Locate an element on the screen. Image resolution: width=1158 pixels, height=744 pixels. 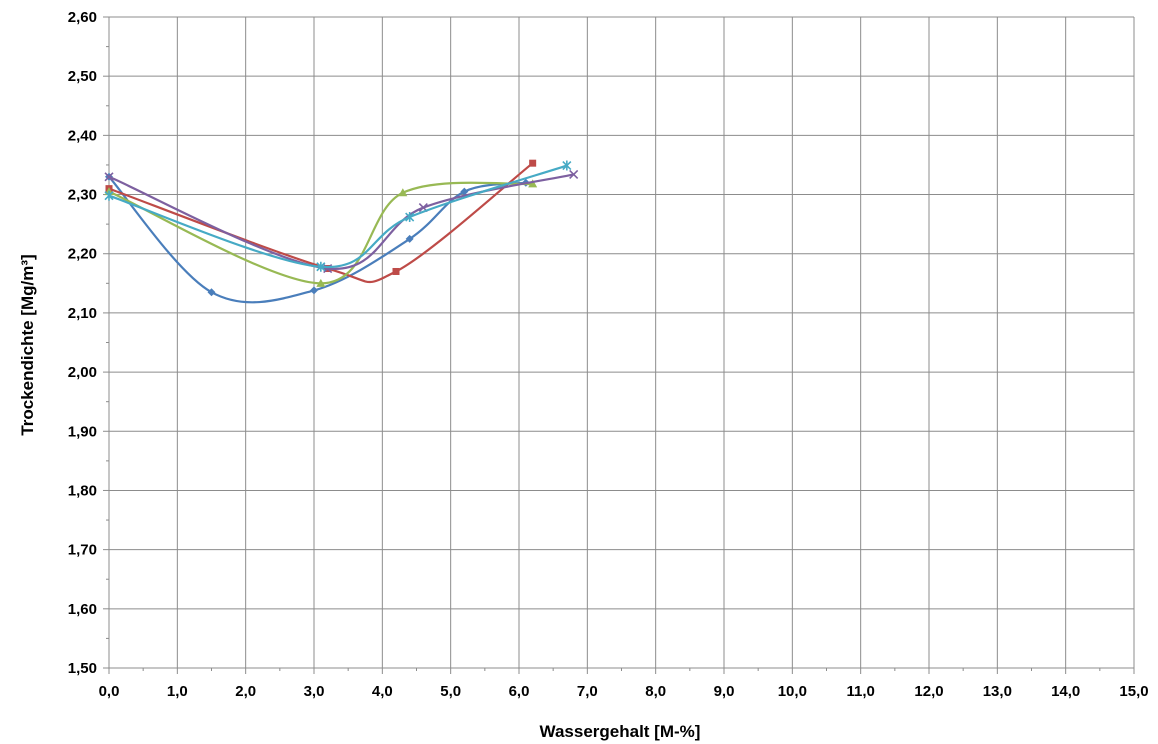
y-tick-label: 2,60 is located at coordinates (82, 17).